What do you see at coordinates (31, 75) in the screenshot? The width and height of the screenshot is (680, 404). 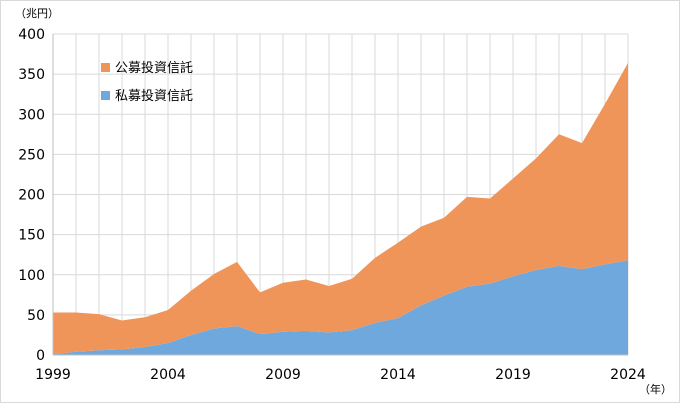 I see `y-tick-label: 350` at bounding box center [31, 75].